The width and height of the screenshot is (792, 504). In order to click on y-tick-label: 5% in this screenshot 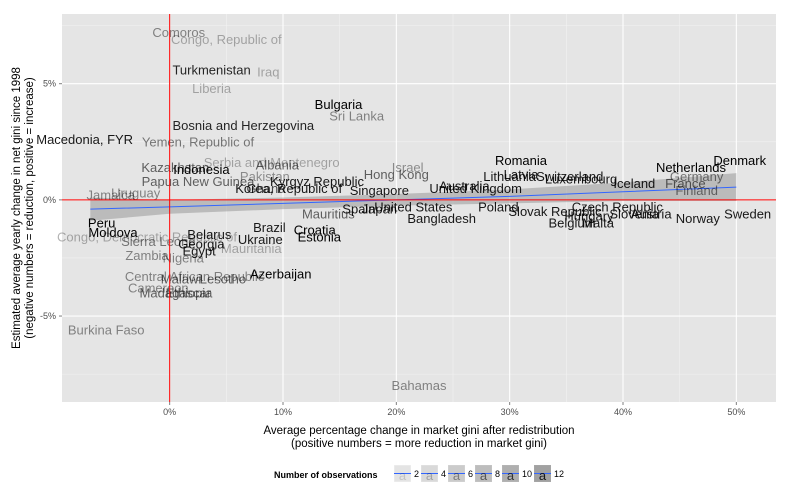, I will do `click(49, 84)`.